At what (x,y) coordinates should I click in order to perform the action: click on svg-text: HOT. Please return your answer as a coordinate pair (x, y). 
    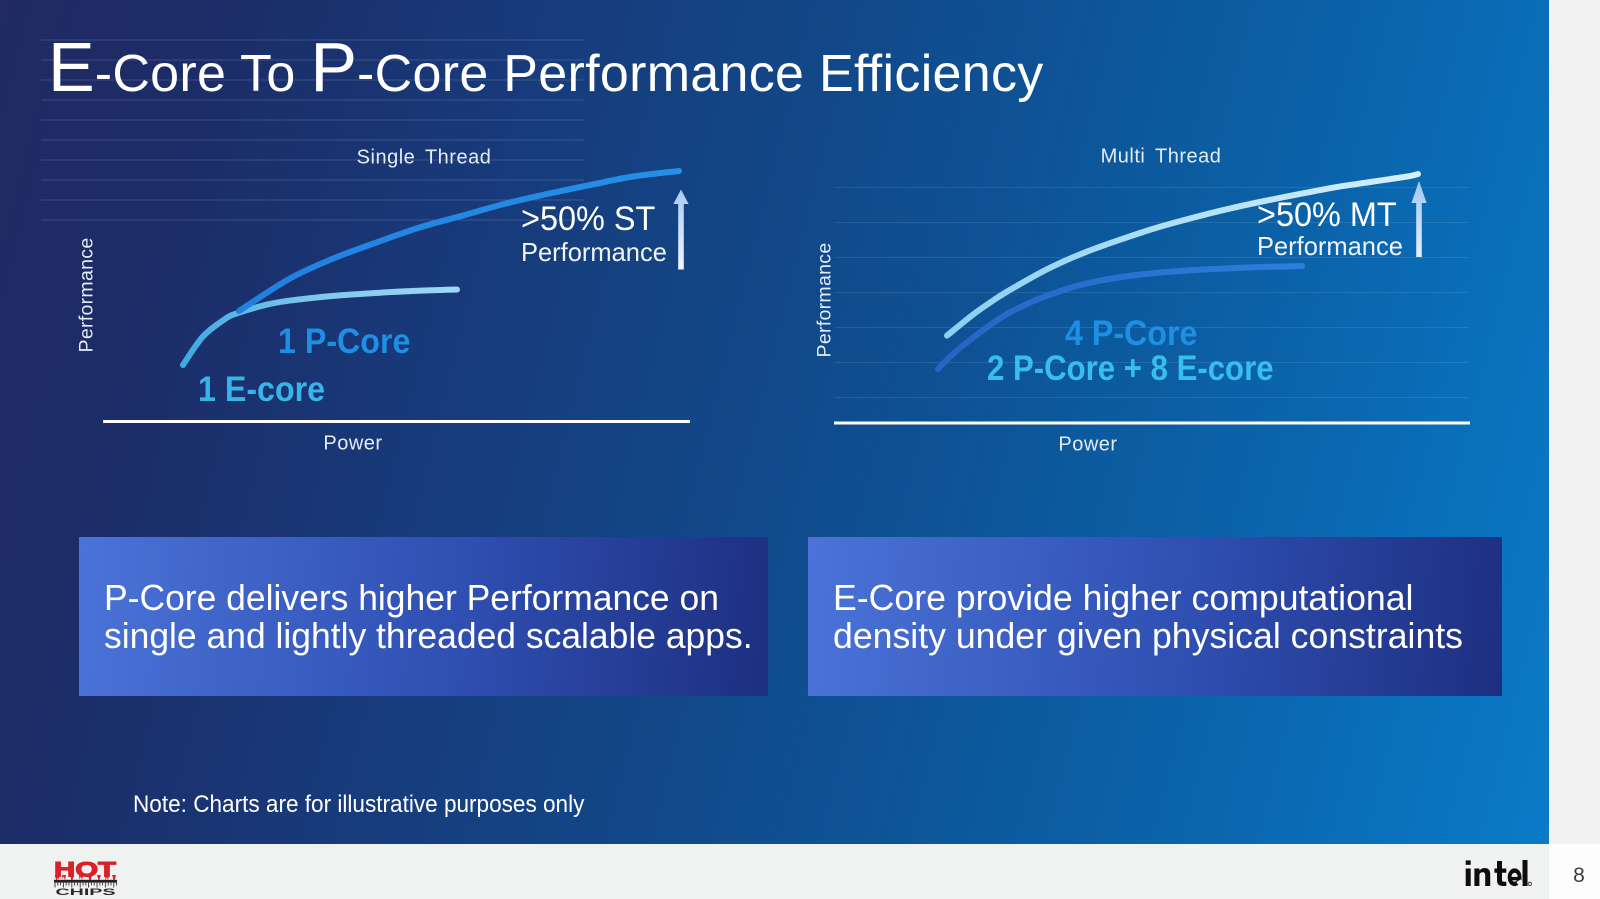
    Looking at the image, I should click on (85, 871).